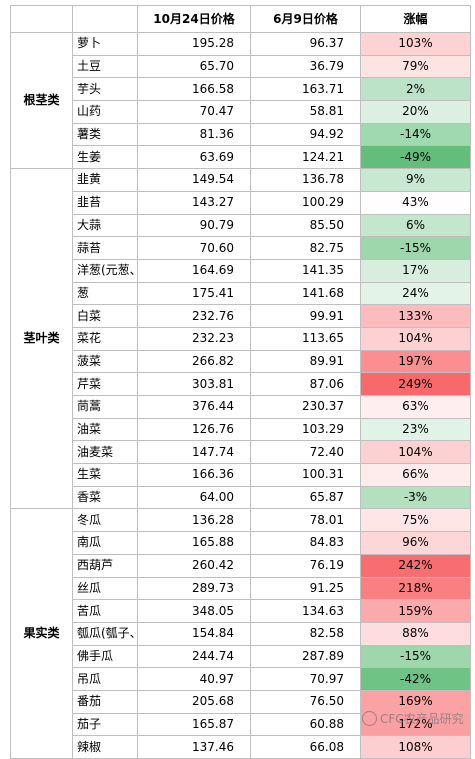  I want to click on table-row: 香菜 64.00 65.87 -3%, so click(241, 497).